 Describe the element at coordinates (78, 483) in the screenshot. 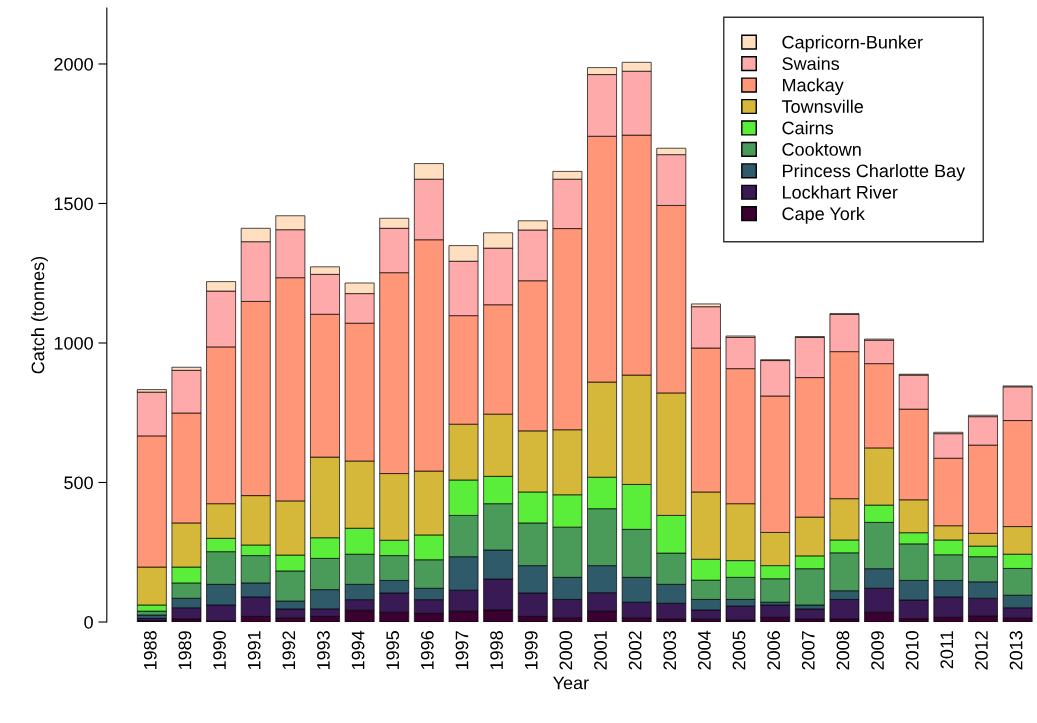

I see `y-tick-label: 500` at that location.